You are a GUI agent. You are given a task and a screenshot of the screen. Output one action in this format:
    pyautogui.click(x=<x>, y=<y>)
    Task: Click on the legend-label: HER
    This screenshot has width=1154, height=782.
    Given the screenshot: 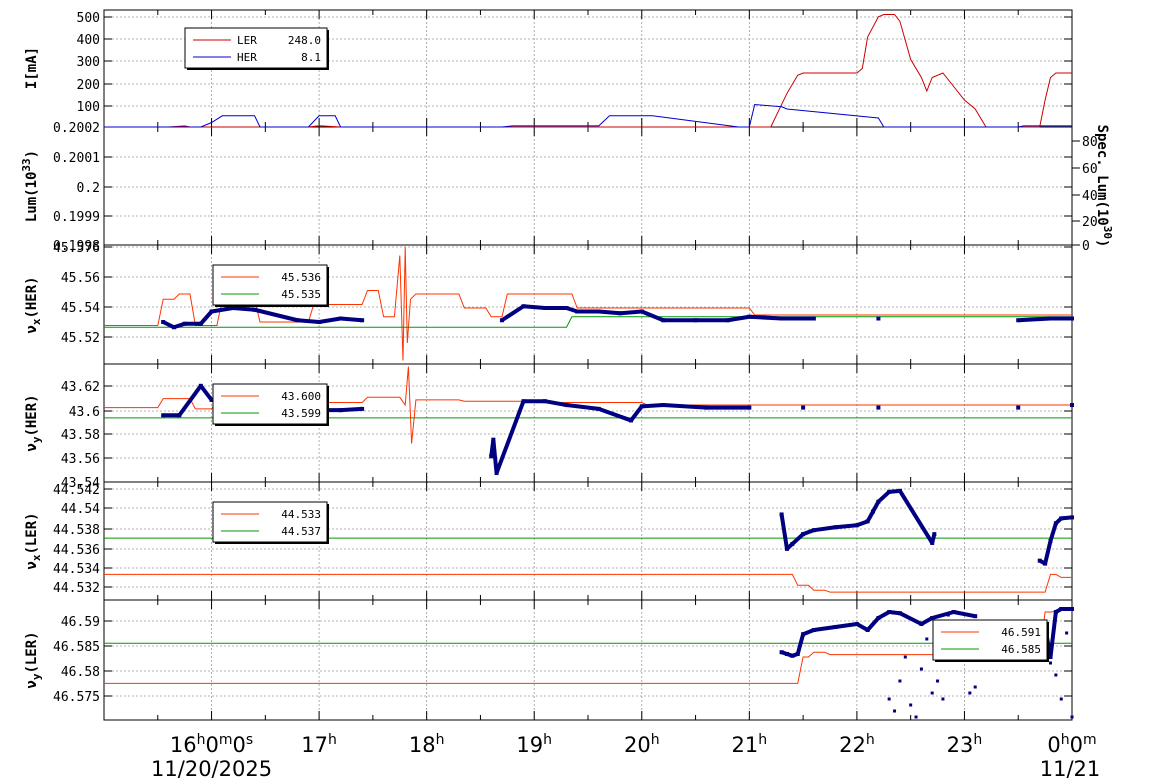 What is the action you would take?
    pyautogui.click(x=247, y=57)
    